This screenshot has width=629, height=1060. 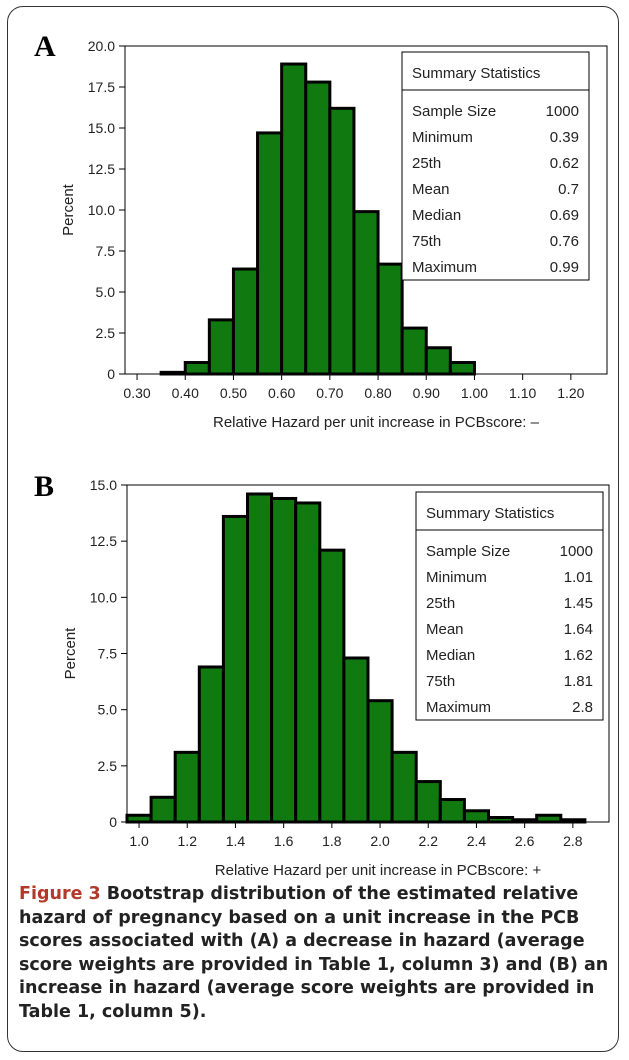 I want to click on y-tick-label: 17.5, so click(x=101, y=87).